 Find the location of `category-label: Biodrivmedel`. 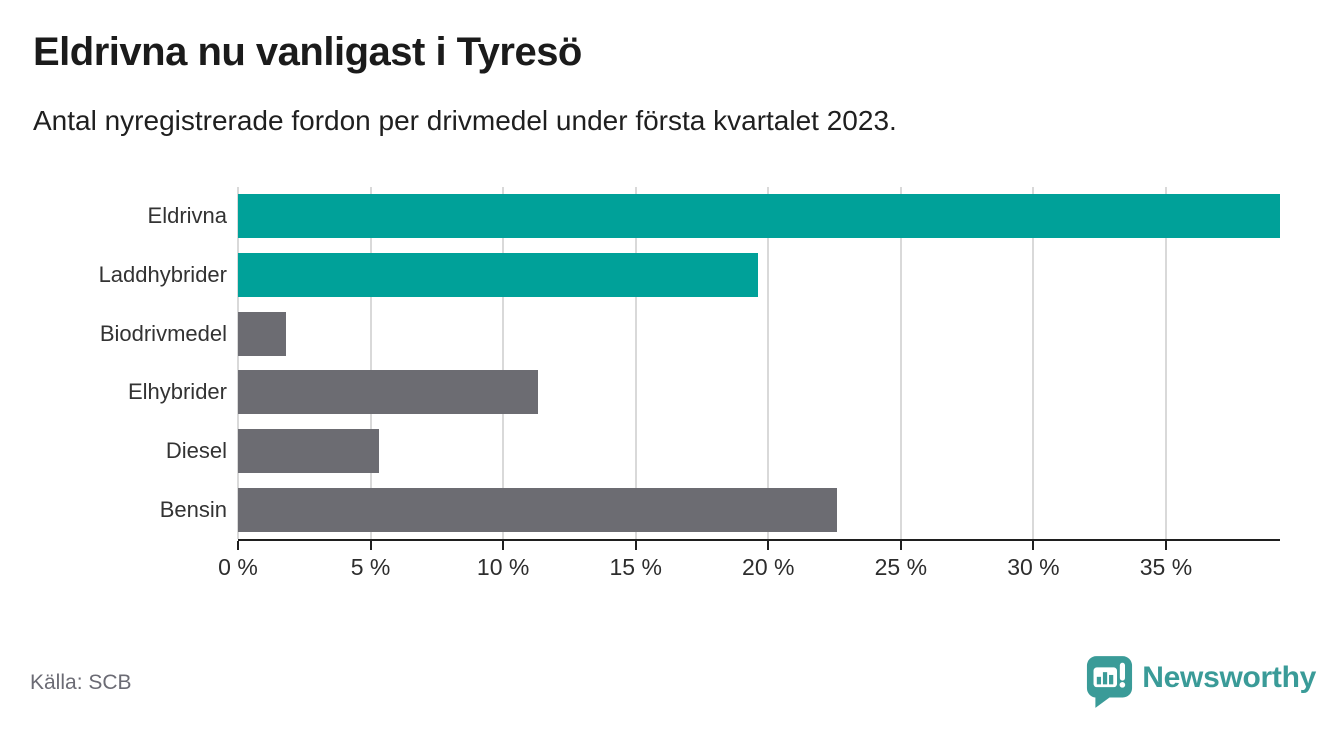

category-label: Biodrivmedel is located at coordinates (163, 333).